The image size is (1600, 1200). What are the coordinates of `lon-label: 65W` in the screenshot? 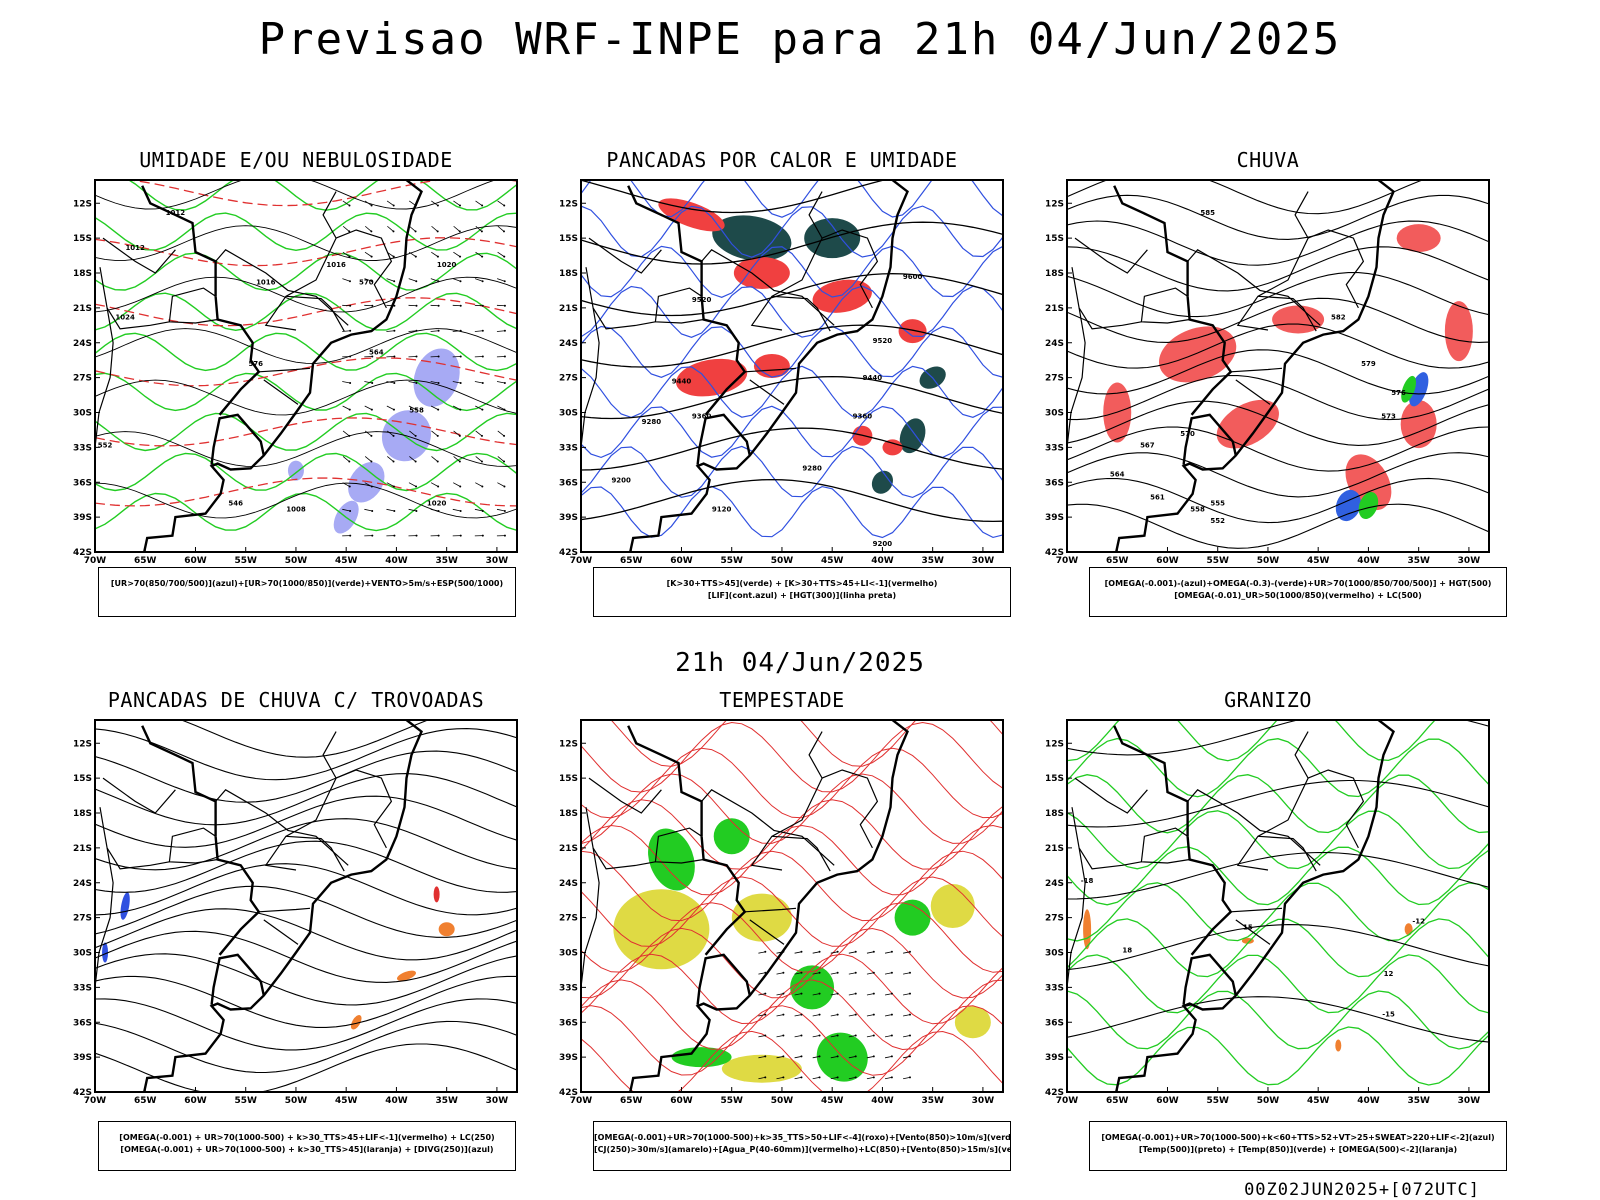 It's located at (1117, 1101).